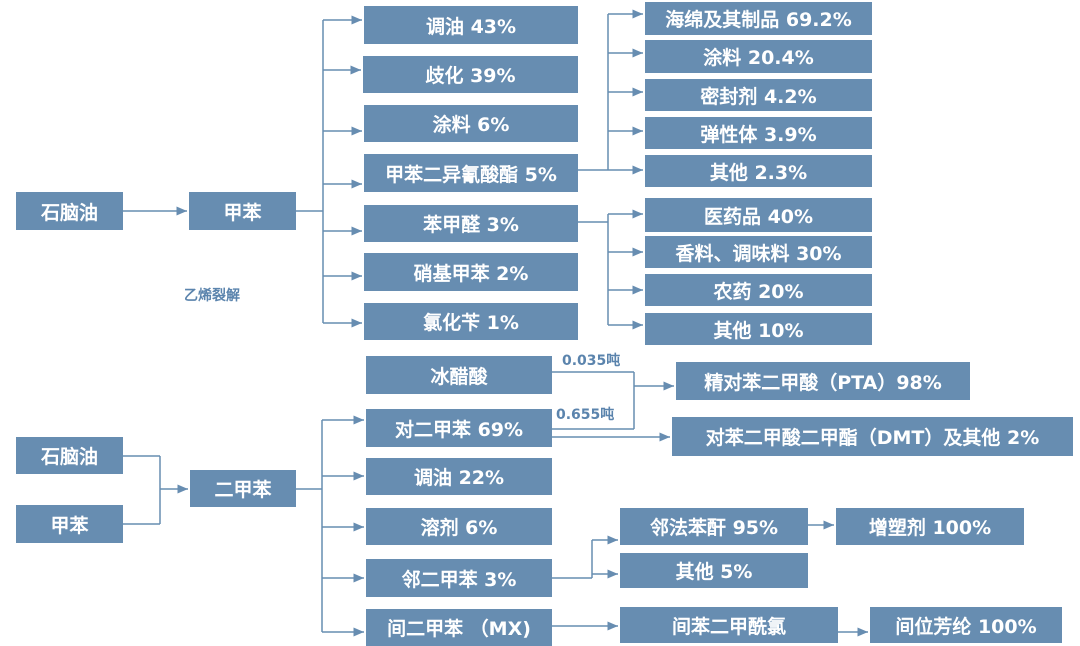 The height and width of the screenshot is (646, 1080). What do you see at coordinates (930, 526) in the screenshot?
I see `plasticizer-node: 增塑剂 100%` at bounding box center [930, 526].